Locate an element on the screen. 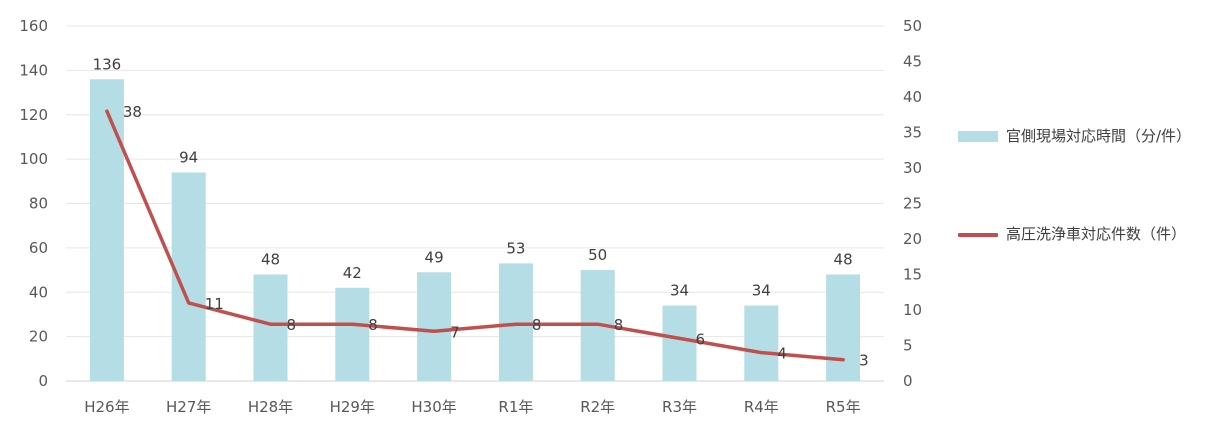 The height and width of the screenshot is (436, 1213). left-tick-label: 60 is located at coordinates (38, 248).